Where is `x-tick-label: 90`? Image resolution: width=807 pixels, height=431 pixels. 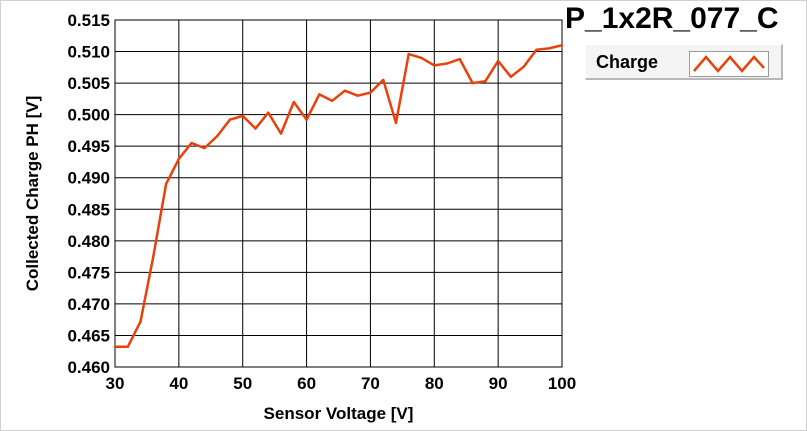
x-tick-label: 90 is located at coordinates (498, 383).